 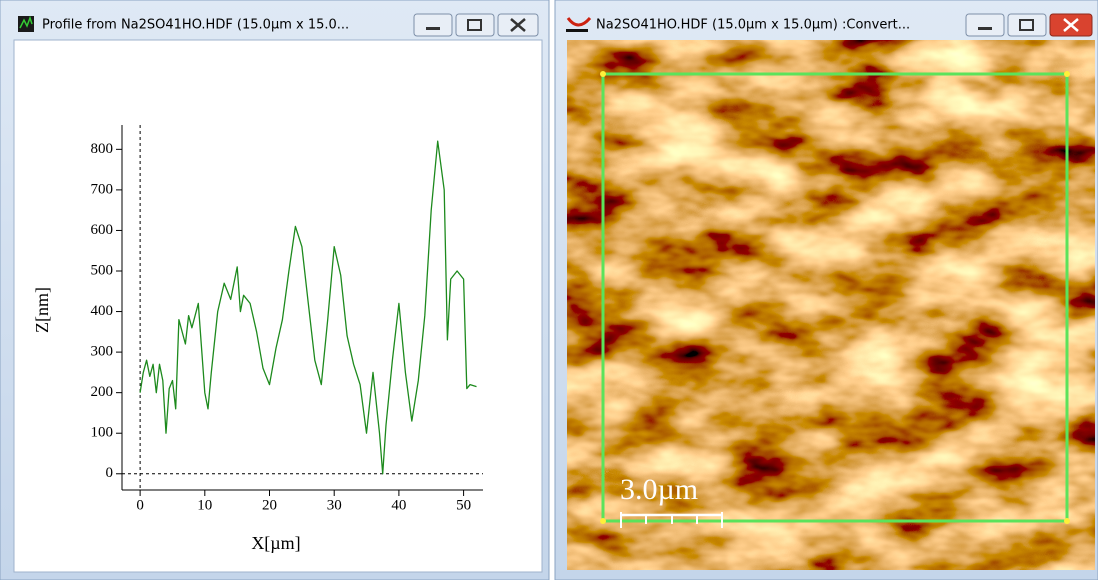 I want to click on y-tick-label: 400, so click(x=102, y=311).